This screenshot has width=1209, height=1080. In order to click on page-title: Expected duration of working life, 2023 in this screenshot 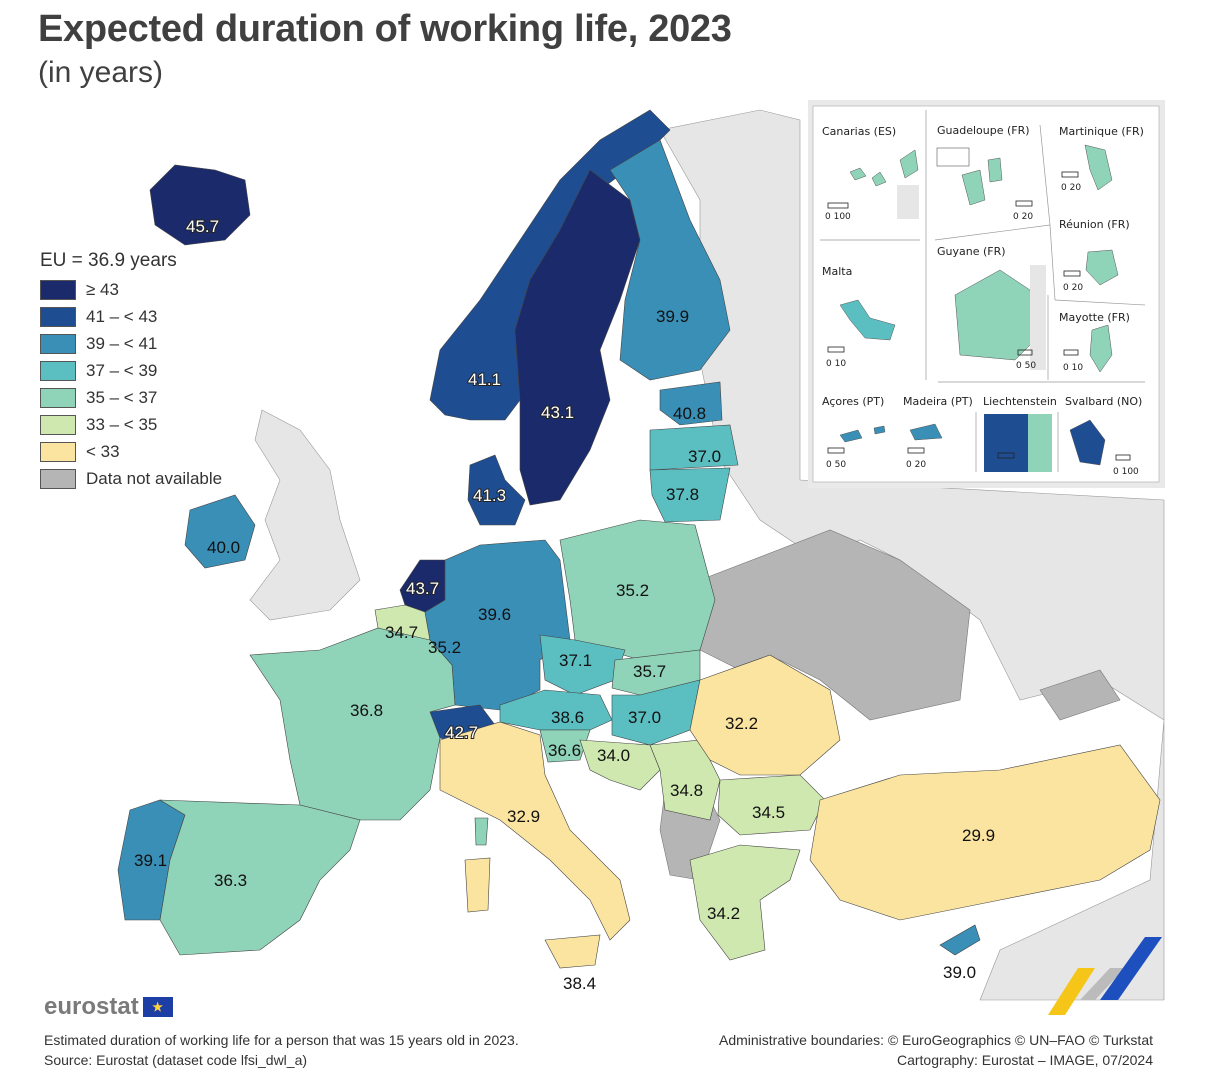, I will do `click(385, 29)`.